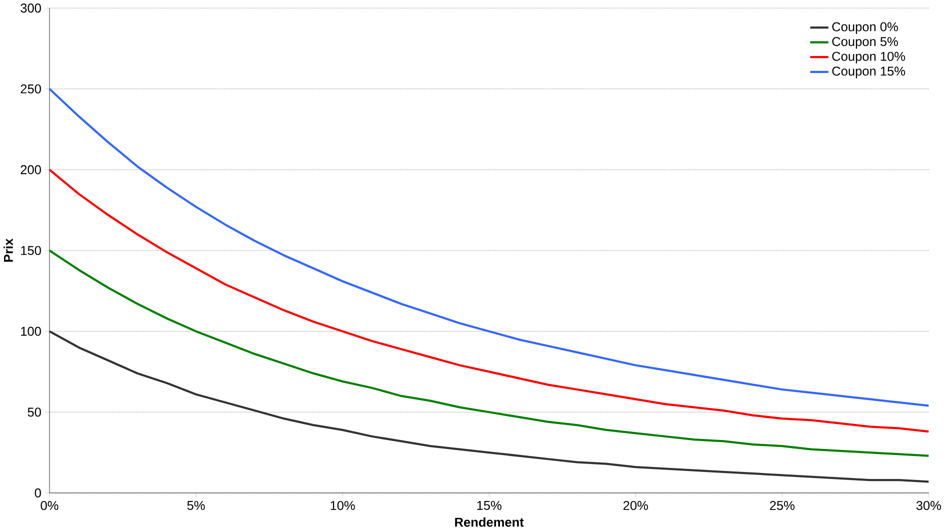 This screenshot has width=945, height=530. I want to click on y-tick-label: 200, so click(30, 169).